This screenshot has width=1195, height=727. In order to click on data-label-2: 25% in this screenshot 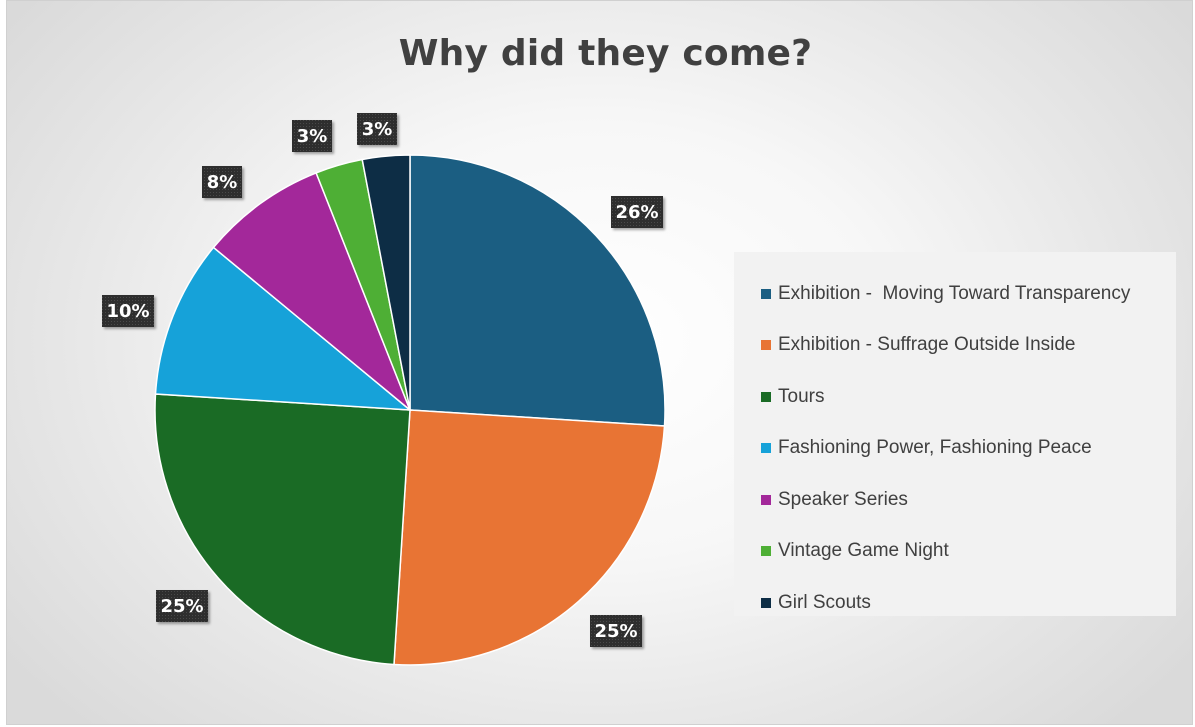, I will do `click(616, 631)`.